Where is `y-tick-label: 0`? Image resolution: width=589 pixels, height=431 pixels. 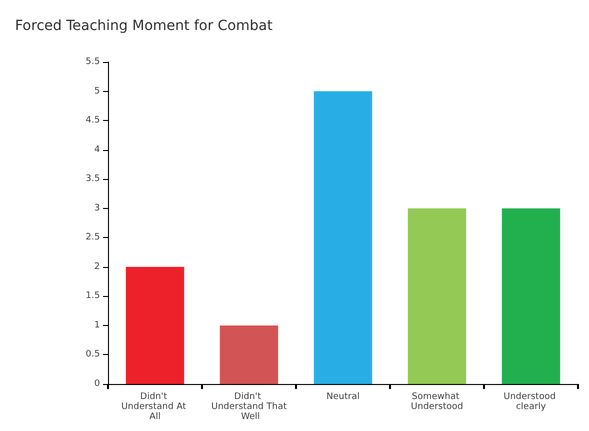 y-tick-label: 0 is located at coordinates (97, 384).